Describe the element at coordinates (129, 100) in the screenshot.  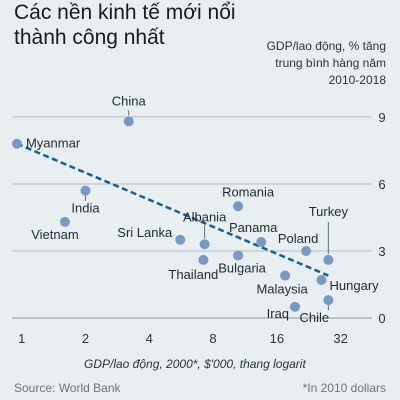
I see `point-label: China` at that location.